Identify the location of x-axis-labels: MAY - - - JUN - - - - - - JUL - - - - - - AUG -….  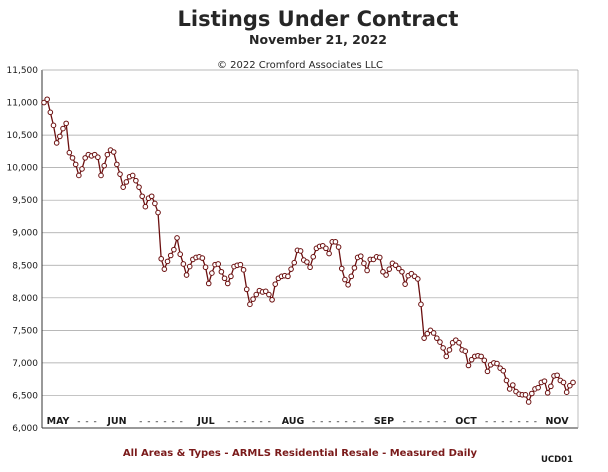
(308, 421).